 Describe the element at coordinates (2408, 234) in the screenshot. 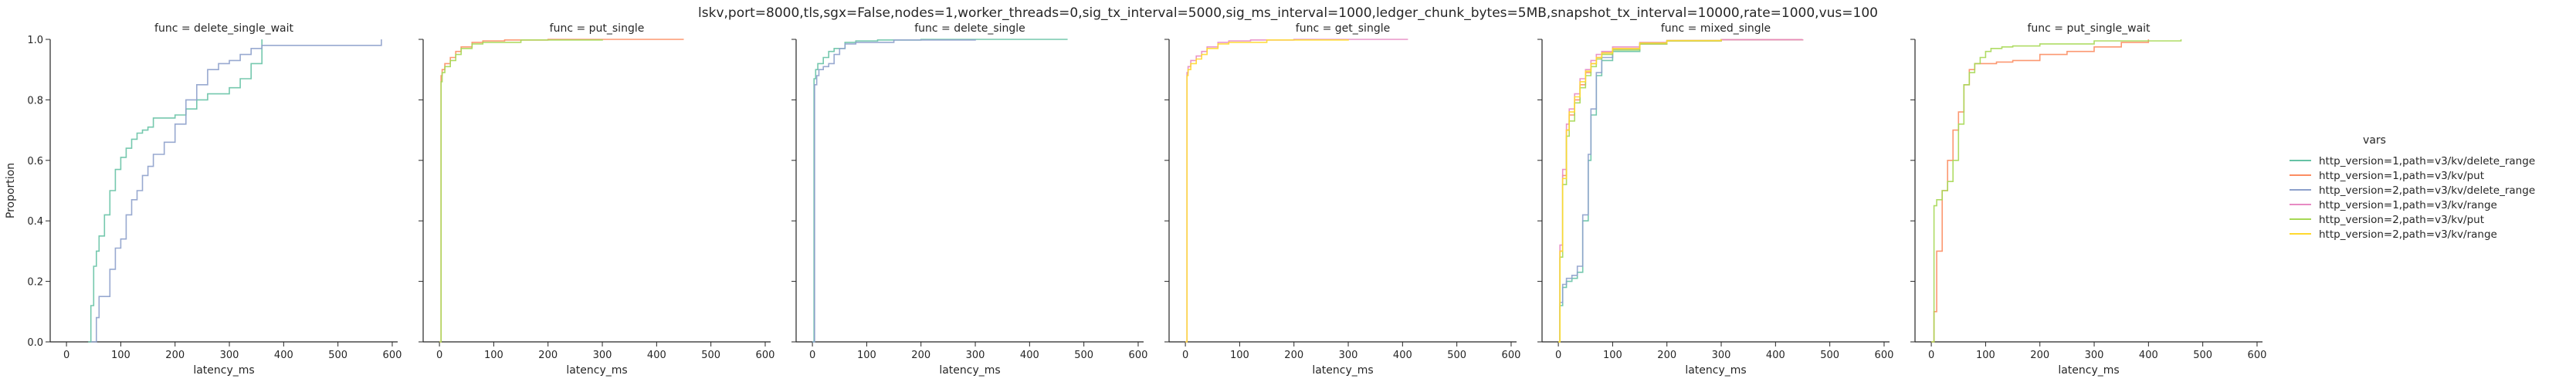

I see `legend-label: http_version=2,path=v3/kv/range` at that location.